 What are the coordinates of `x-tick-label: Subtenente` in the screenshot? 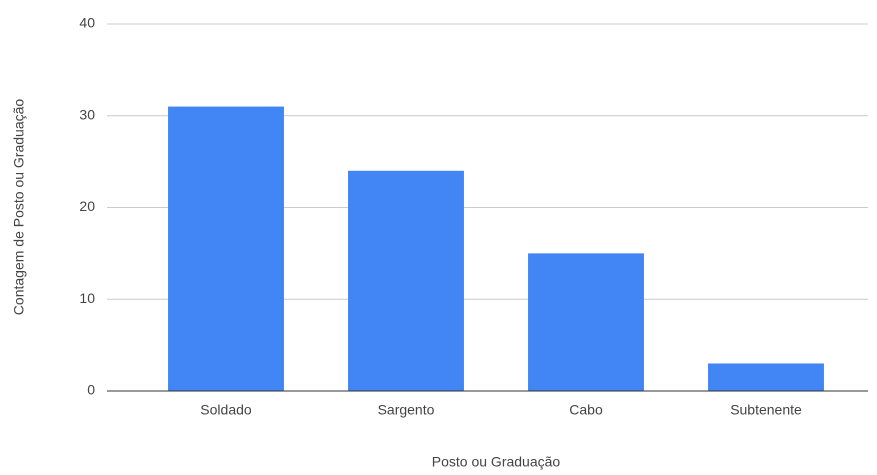 It's located at (766, 410).